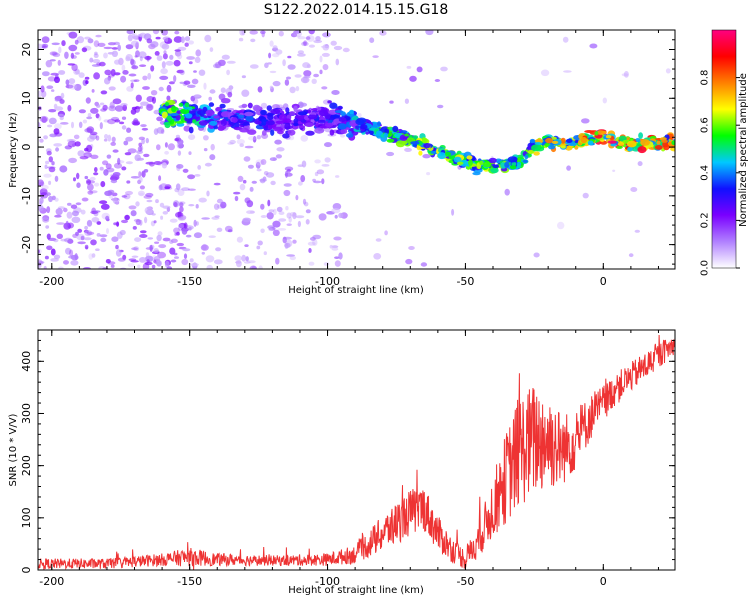  Describe the element at coordinates (465, 581) in the screenshot. I see `snr-x-tick-label: -50` at that location.